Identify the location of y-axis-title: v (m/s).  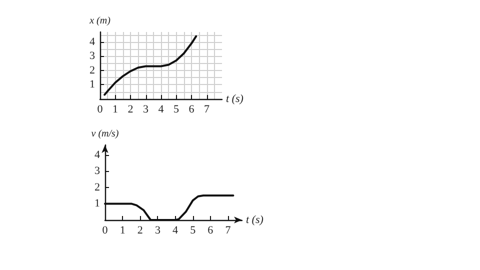
(105, 134).